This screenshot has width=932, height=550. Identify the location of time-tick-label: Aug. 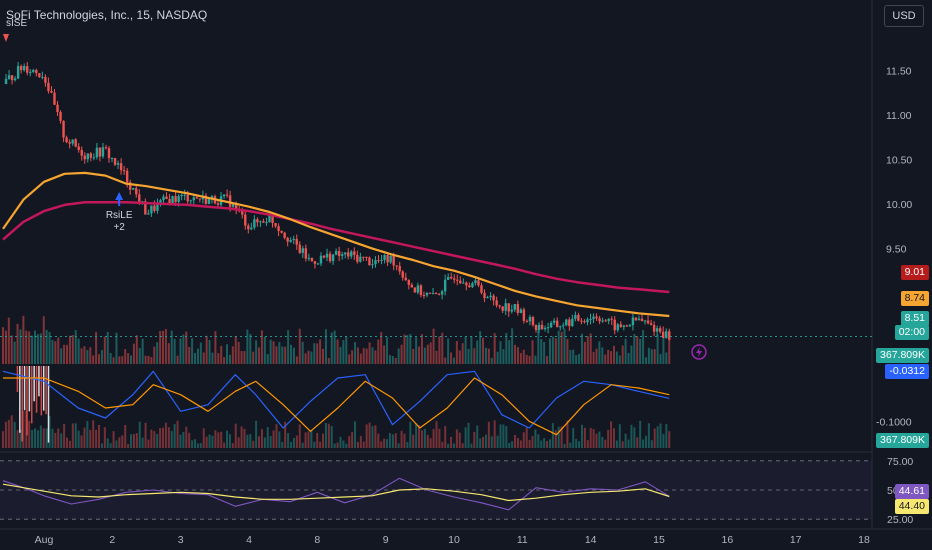
(44, 540).